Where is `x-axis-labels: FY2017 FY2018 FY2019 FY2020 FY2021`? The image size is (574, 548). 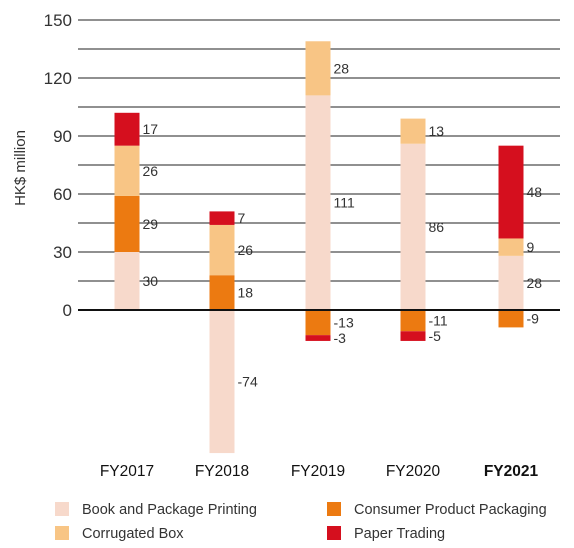
x-axis-labels: FY2017 FY2018 FY2019 FY2020 FY2021 is located at coordinates (319, 471).